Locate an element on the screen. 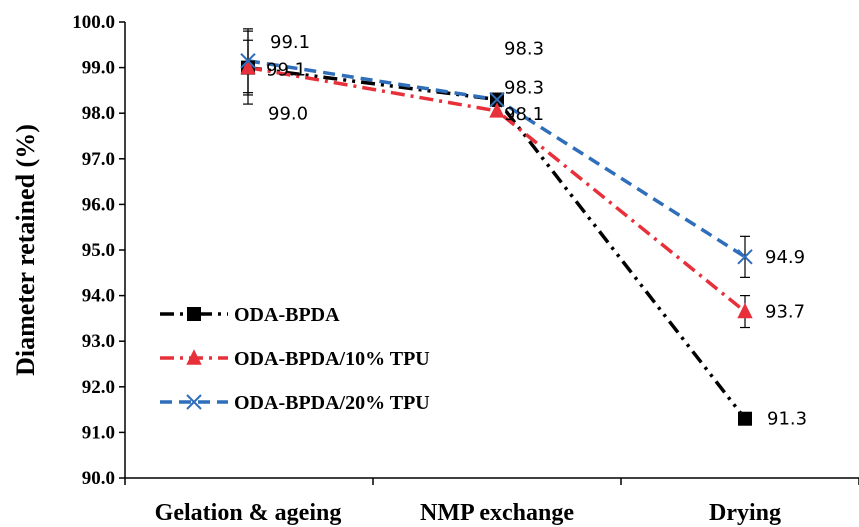  data-label: 98.1 is located at coordinates (524, 114).